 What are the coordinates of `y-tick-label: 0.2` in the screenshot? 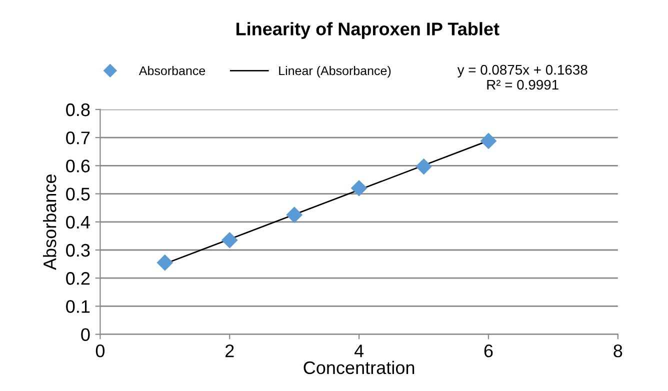 It's located at (78, 278).